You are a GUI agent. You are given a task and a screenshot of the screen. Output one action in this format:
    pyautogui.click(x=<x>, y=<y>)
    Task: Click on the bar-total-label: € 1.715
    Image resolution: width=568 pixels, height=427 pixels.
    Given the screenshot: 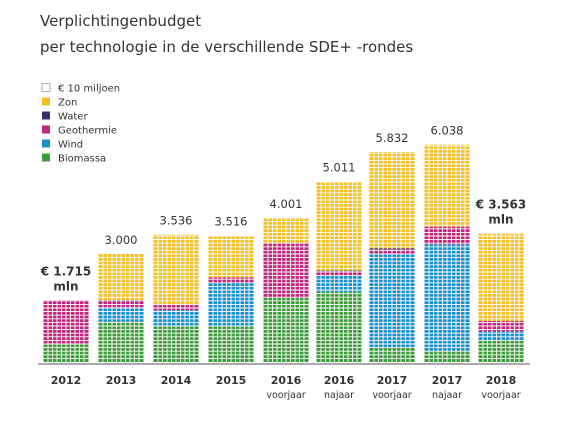 What is the action you would take?
    pyautogui.click(x=65, y=271)
    